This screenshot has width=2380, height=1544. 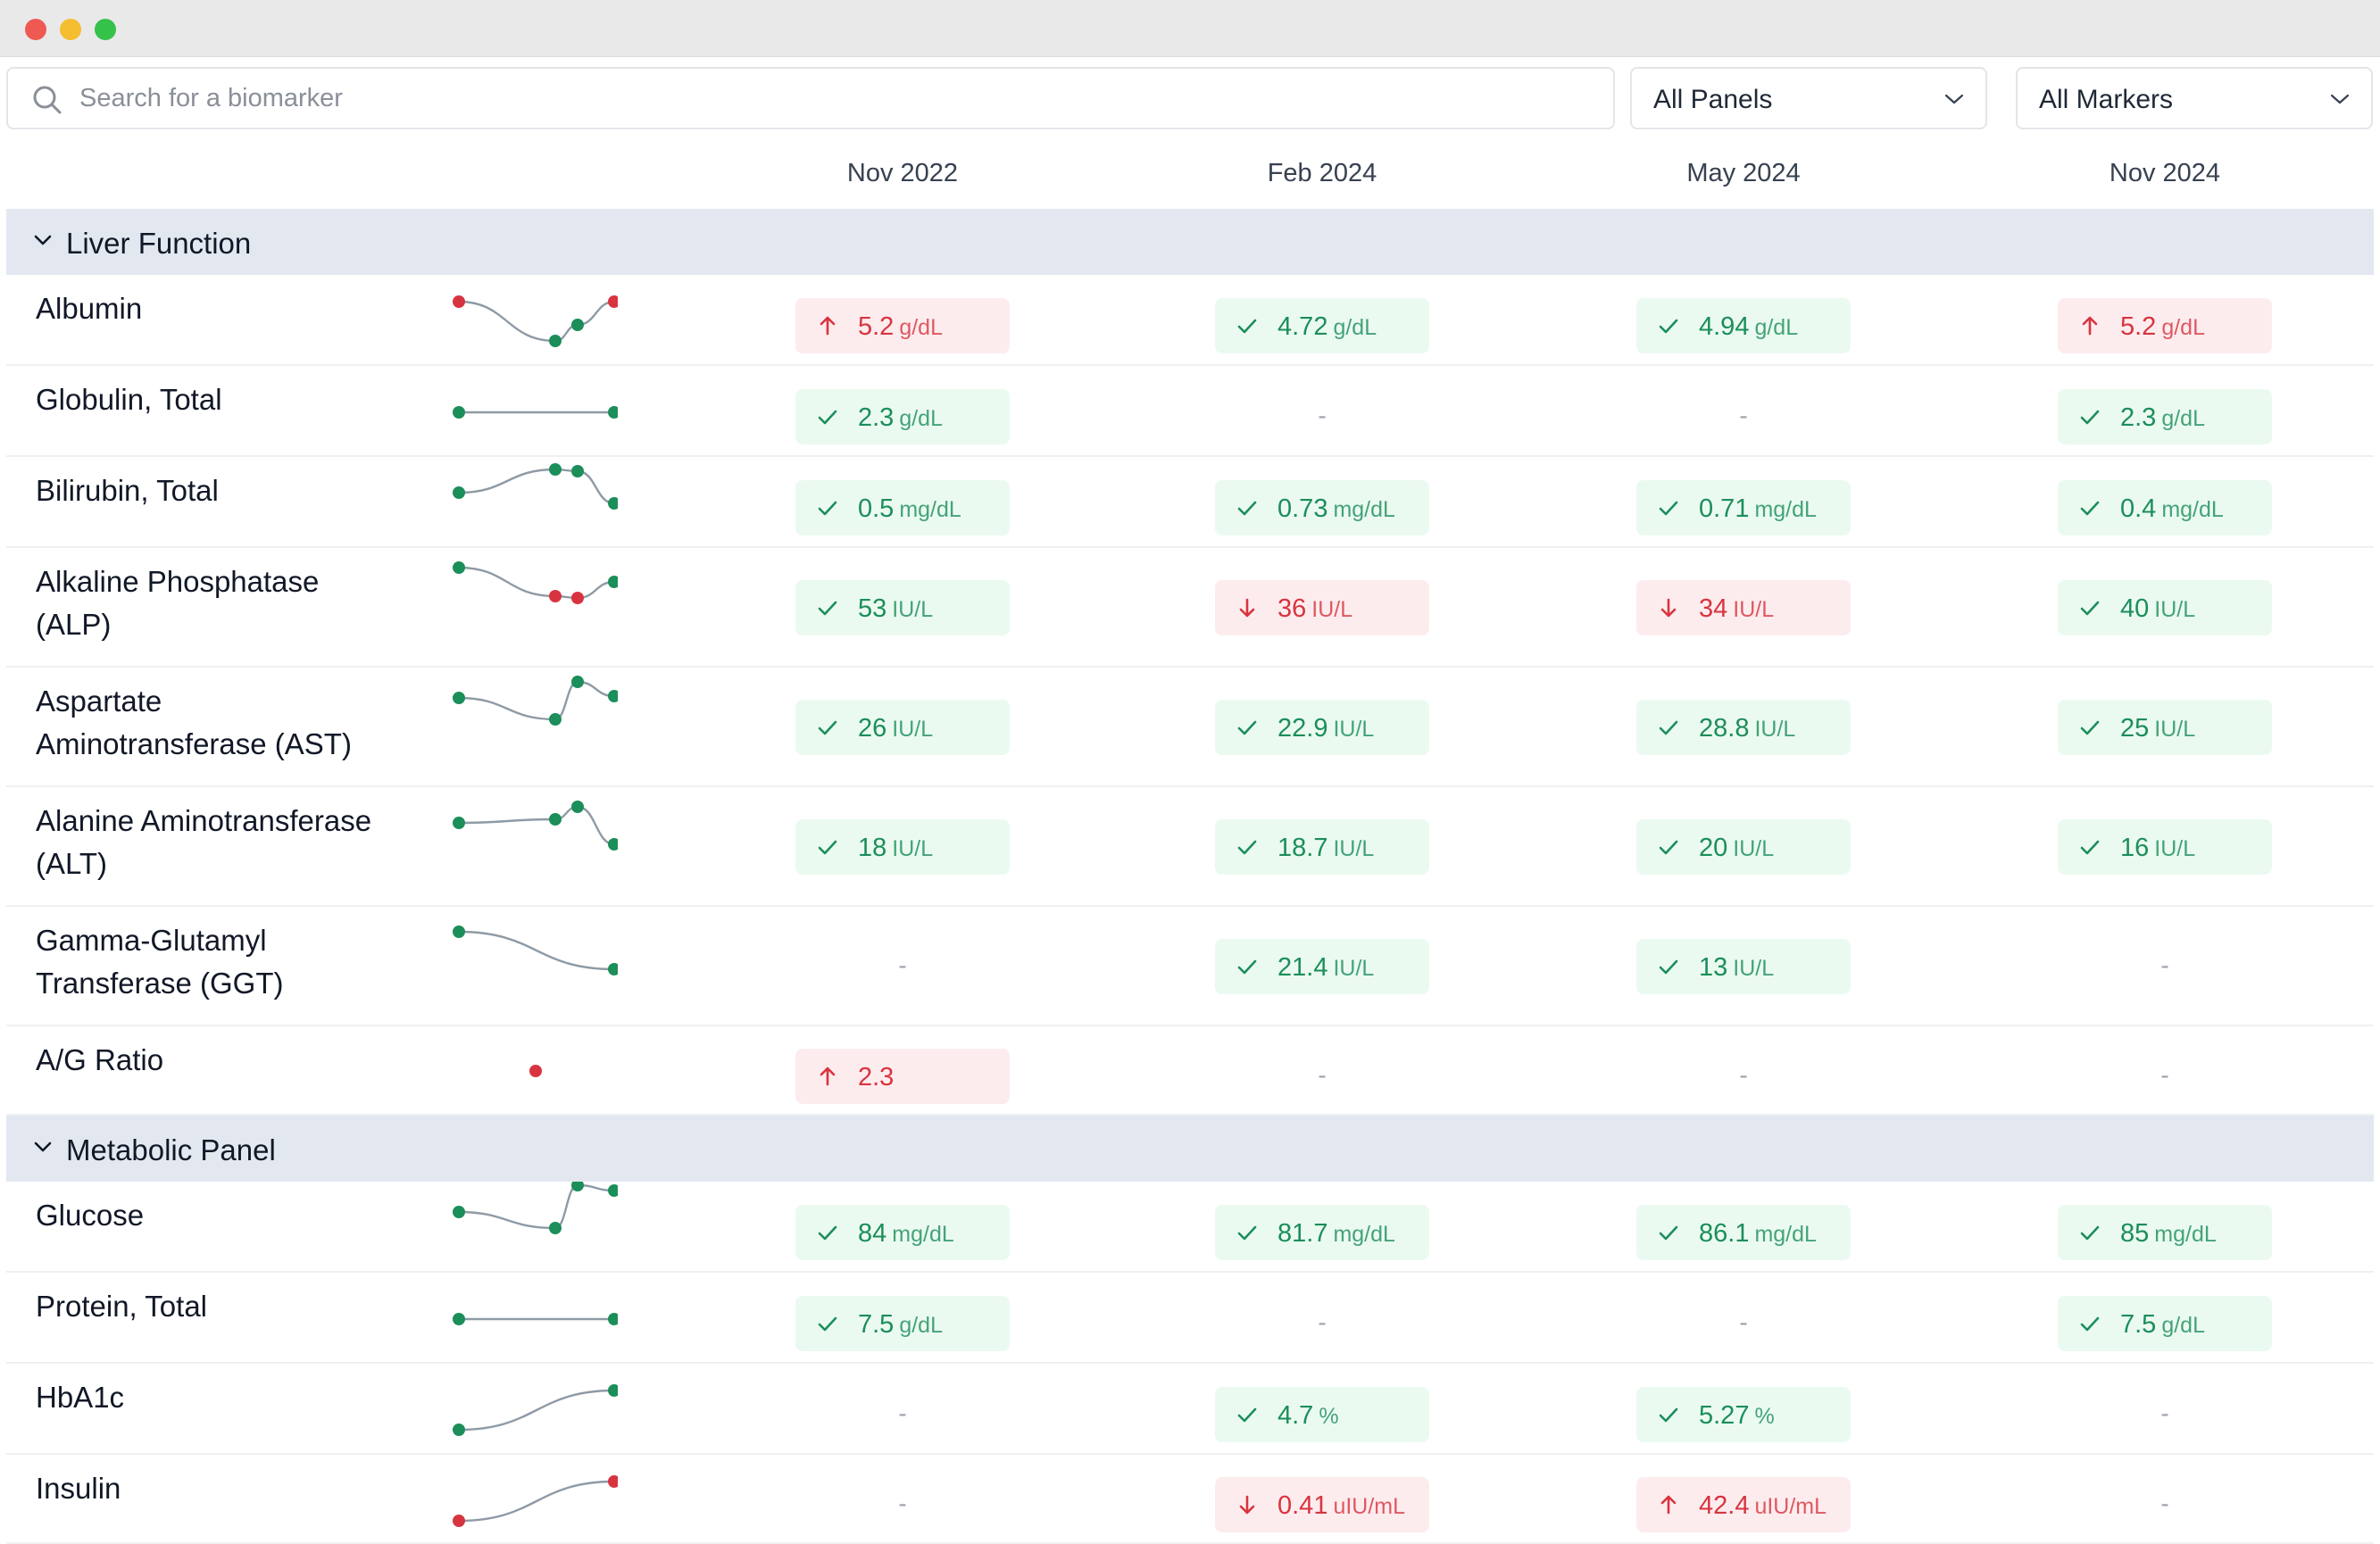 I want to click on result-value: 81.7 mg/dL, so click(x=1336, y=1233).